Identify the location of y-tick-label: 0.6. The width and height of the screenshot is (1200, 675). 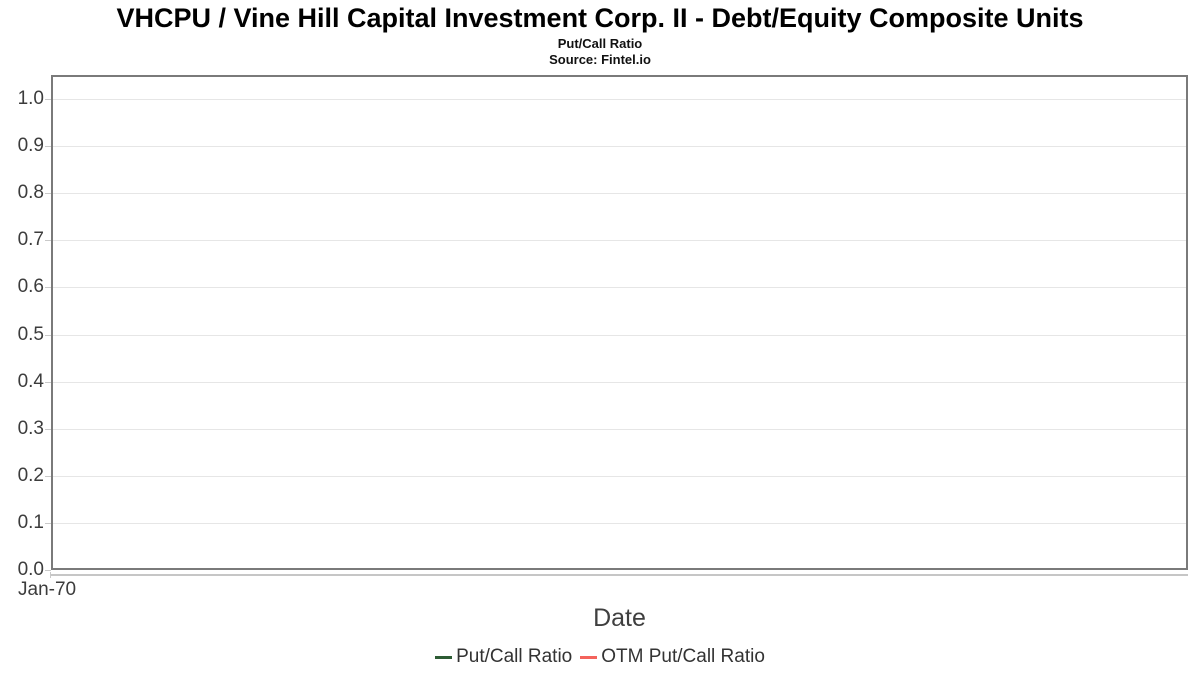
(30, 287).